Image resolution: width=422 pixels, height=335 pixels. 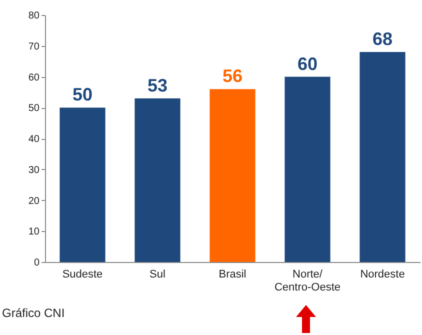 What do you see at coordinates (34, 108) in the screenshot?
I see `y-tick-label: 50` at bounding box center [34, 108].